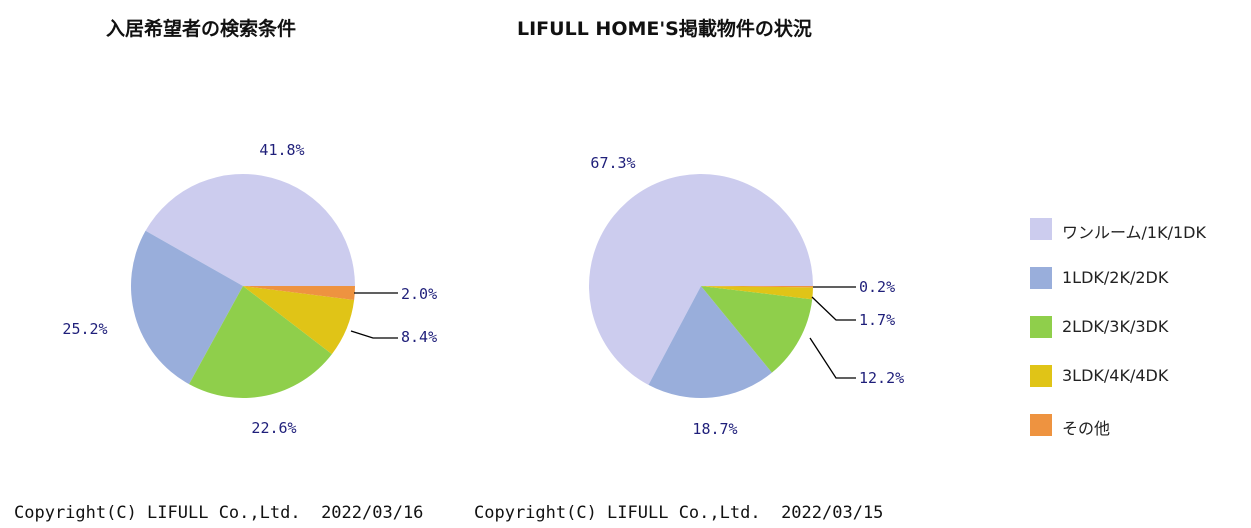  Describe the element at coordinates (419, 294) in the screenshot. I see `percent-label: 2.0%` at that location.